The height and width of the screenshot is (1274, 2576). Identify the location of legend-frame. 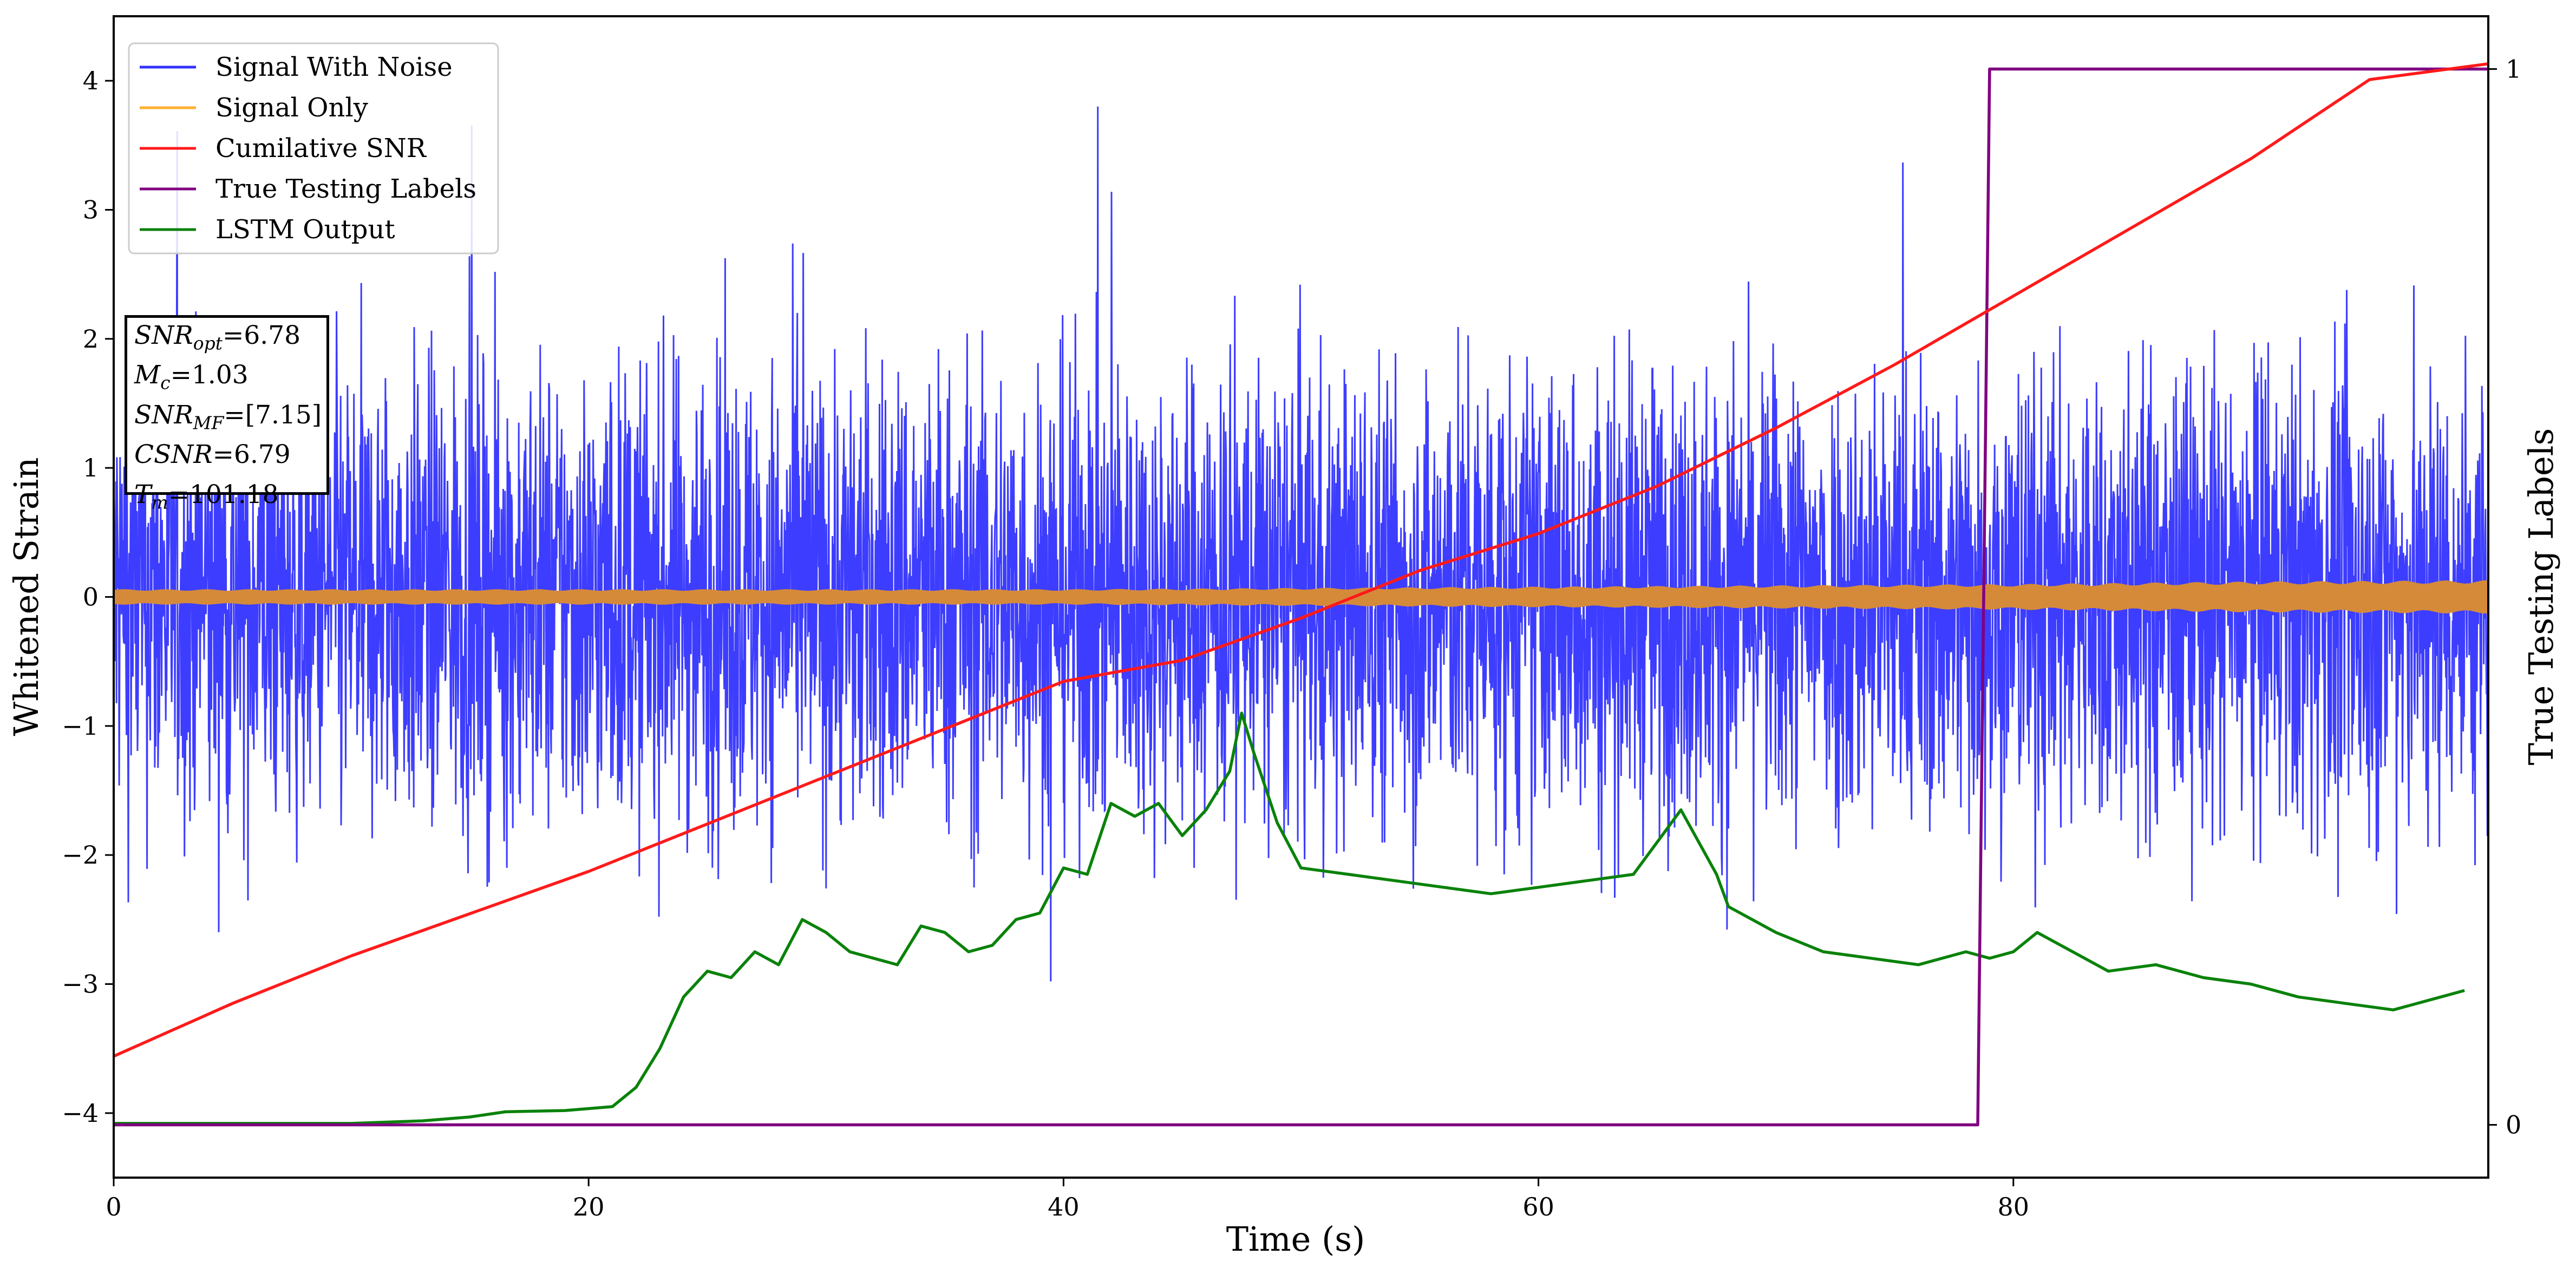
(313, 148).